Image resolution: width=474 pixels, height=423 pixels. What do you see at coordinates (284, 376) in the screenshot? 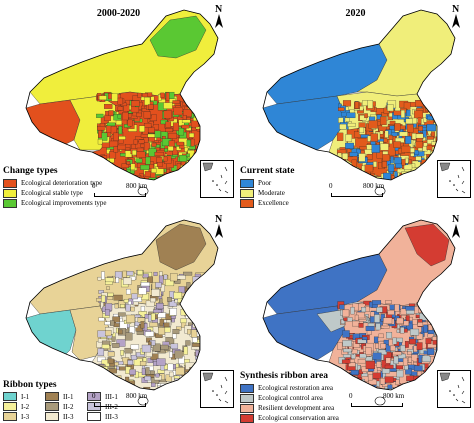
I see `legend-title: Synthesis ribbon area` at bounding box center [284, 376].